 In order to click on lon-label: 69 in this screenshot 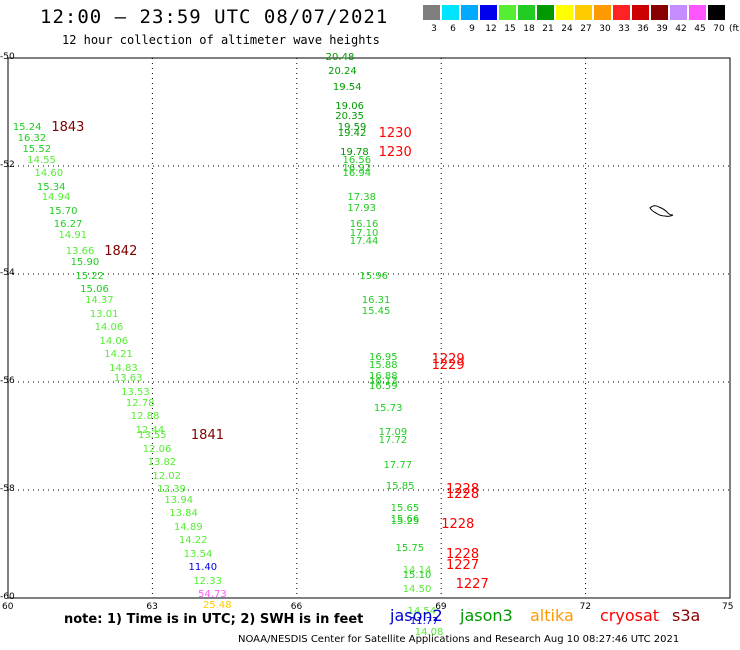, I will do `click(441, 607)`.